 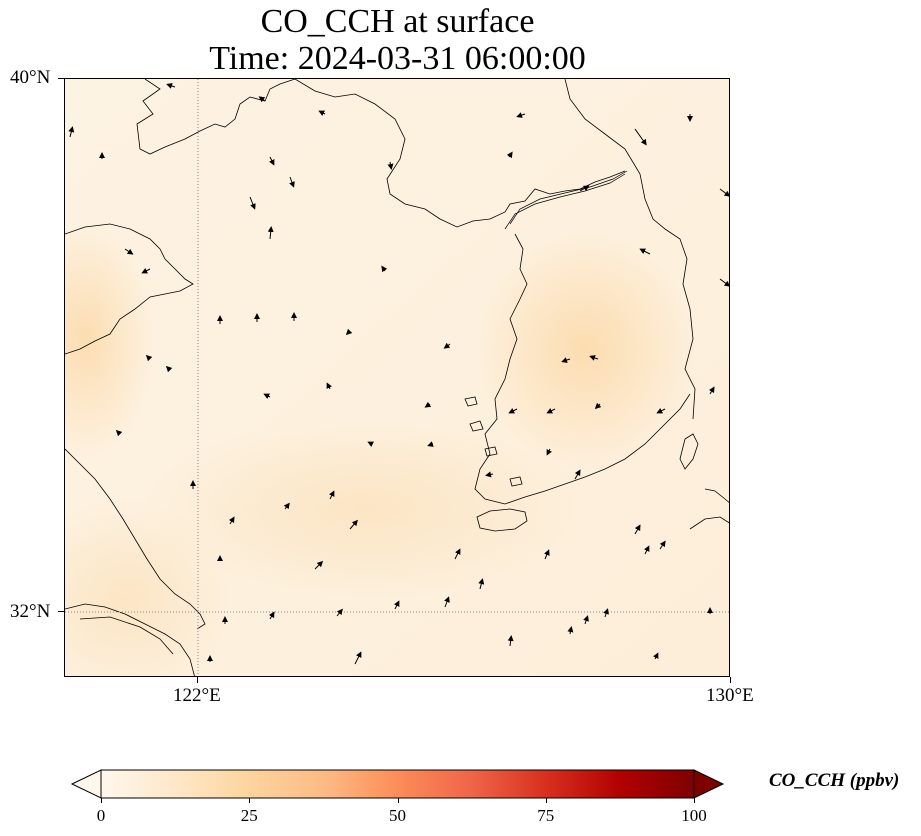 I want to click on map-time-subtitle: Time: 2024-03-31 06:00:00, so click(x=397, y=58).